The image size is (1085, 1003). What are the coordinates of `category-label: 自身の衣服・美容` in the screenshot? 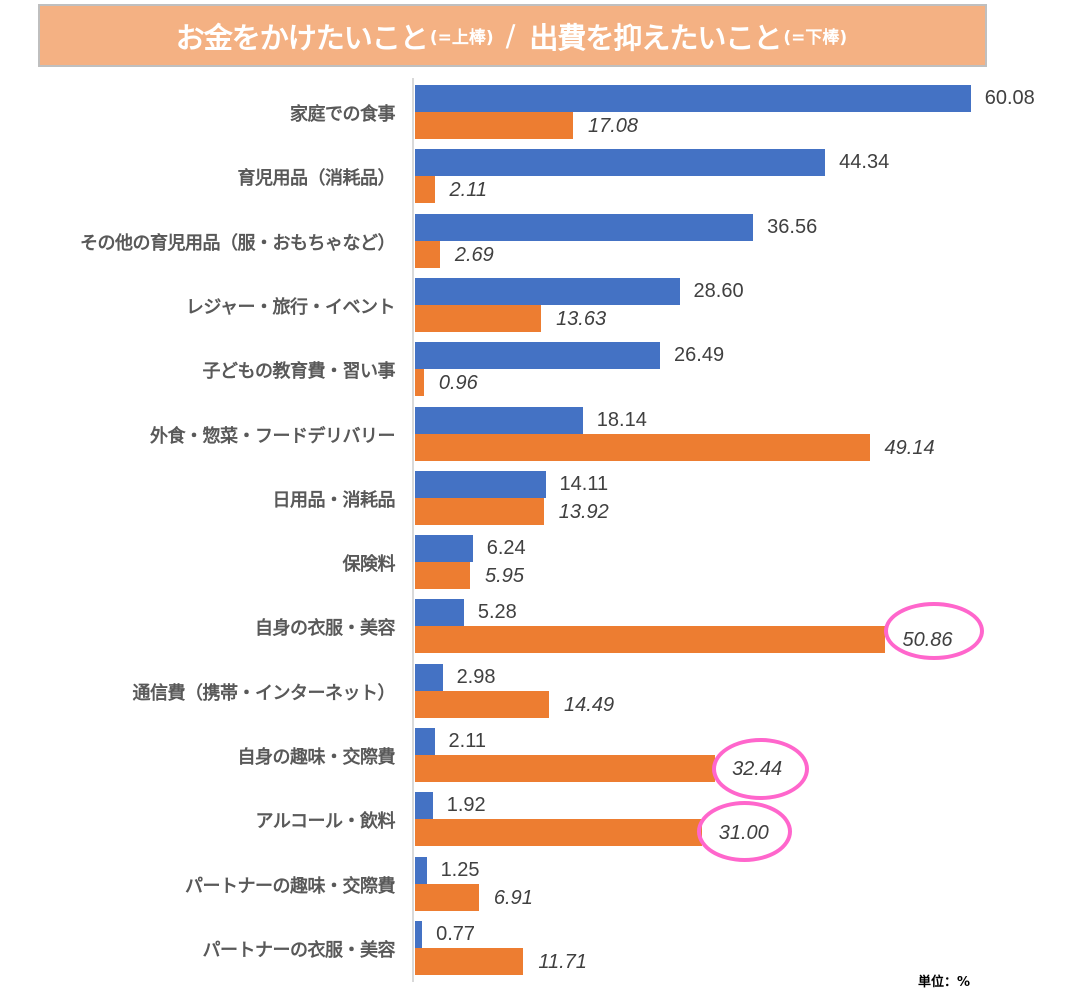 It's located at (325, 629).